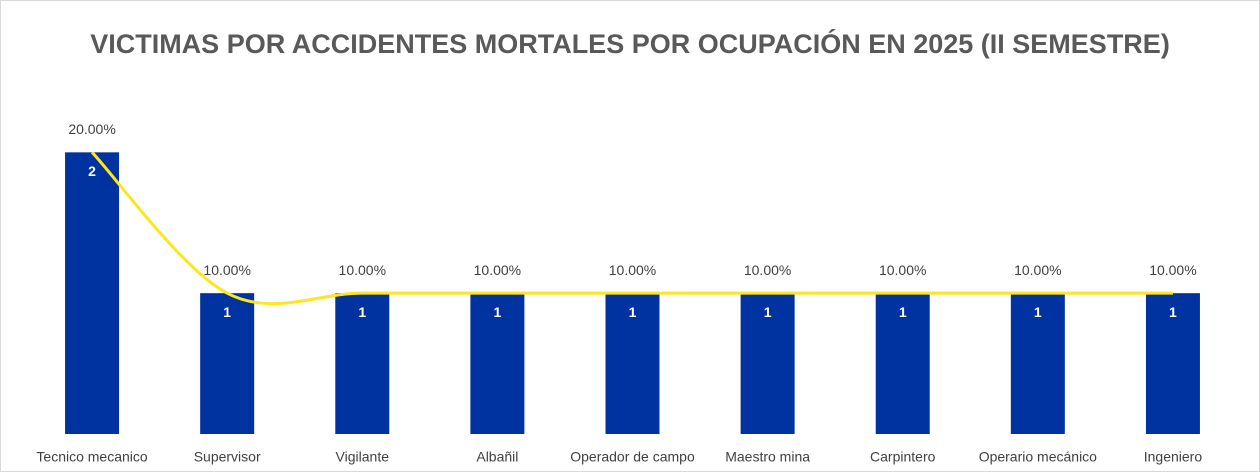  What do you see at coordinates (1173, 457) in the screenshot?
I see `x-tick-label: Ingeniero` at bounding box center [1173, 457].